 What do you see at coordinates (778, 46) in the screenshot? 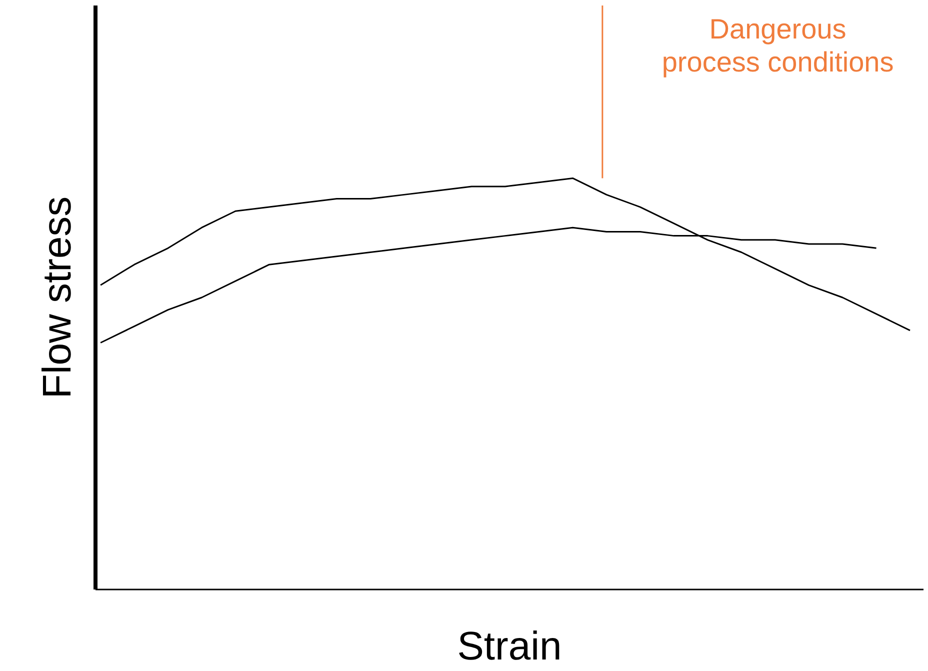
I see `text: Dangerous process conditions` at bounding box center [778, 46].